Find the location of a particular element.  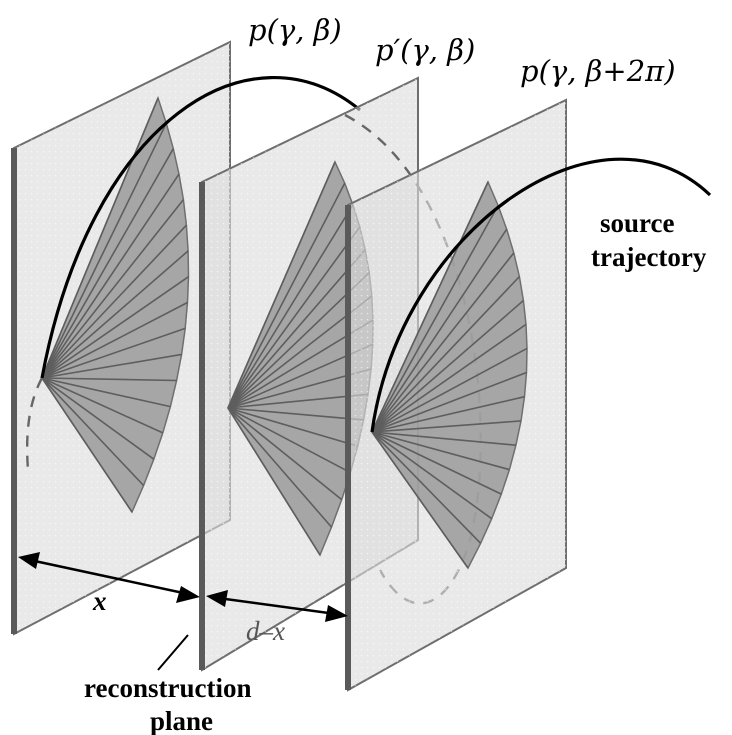

label-trajectory: trajectory is located at coordinates (649, 257).